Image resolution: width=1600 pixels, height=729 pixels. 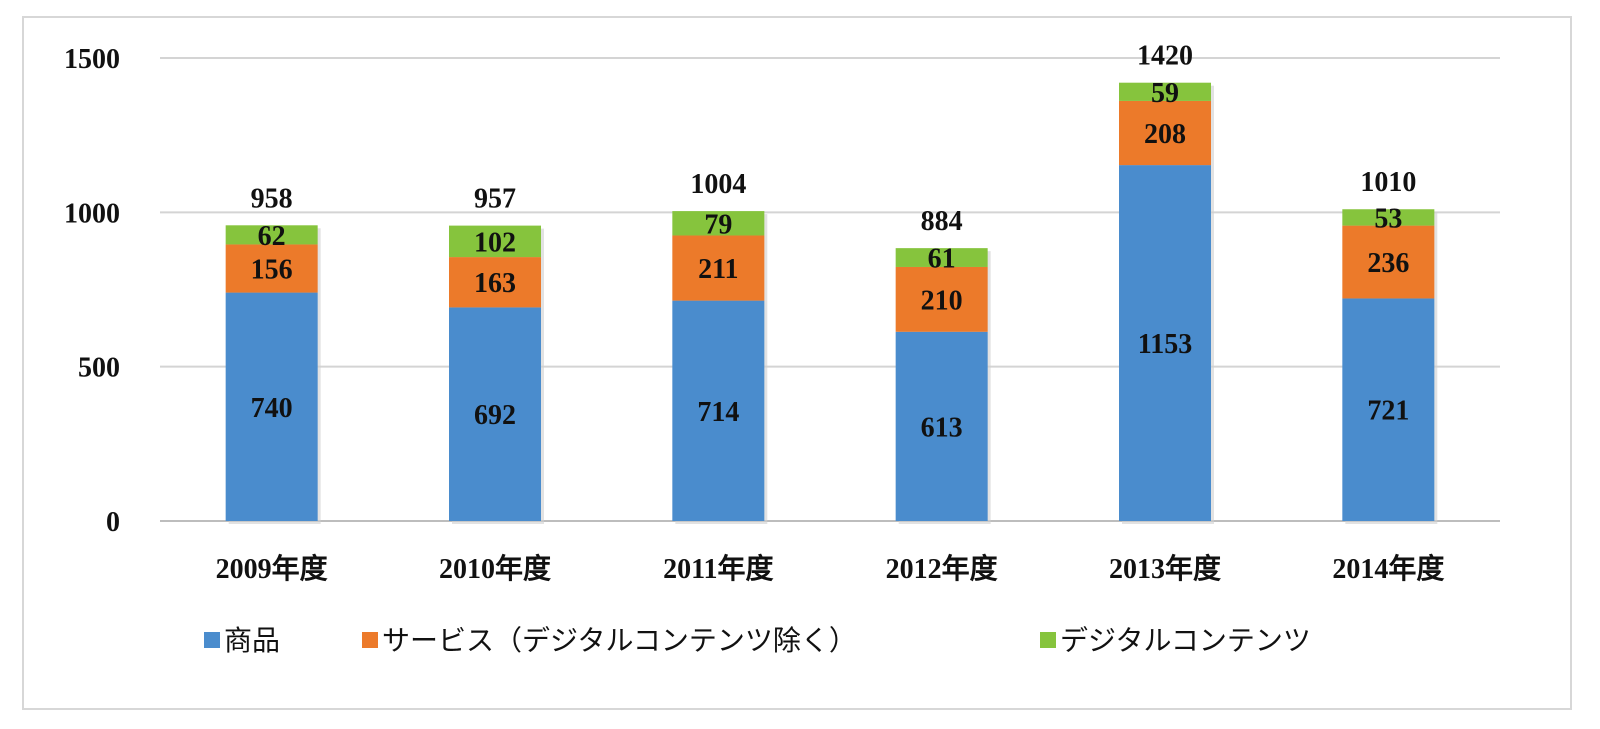 I want to click on total-label: 958, so click(x=272, y=198).